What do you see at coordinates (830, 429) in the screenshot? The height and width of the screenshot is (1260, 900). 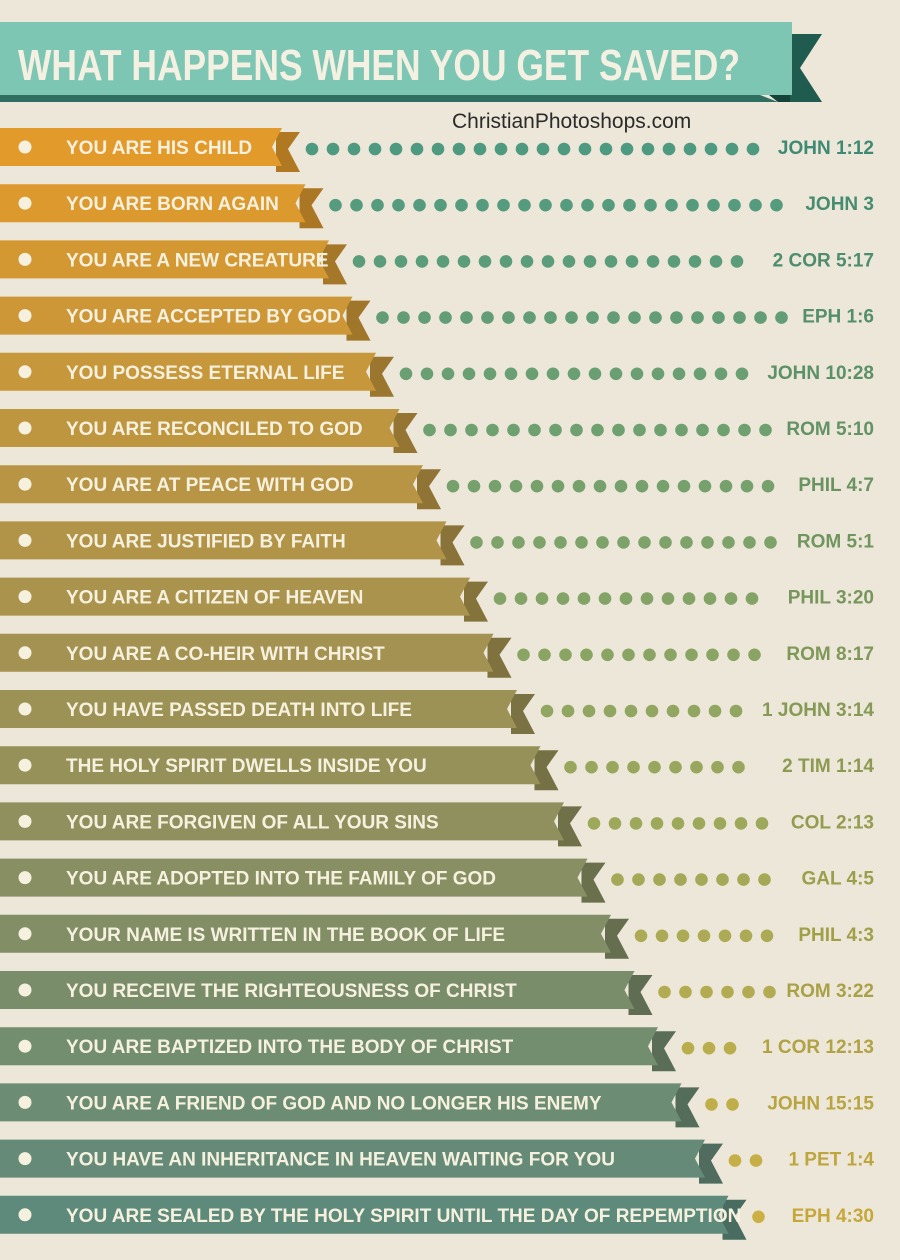 I see `scripture-reference: ROM 5:10` at bounding box center [830, 429].